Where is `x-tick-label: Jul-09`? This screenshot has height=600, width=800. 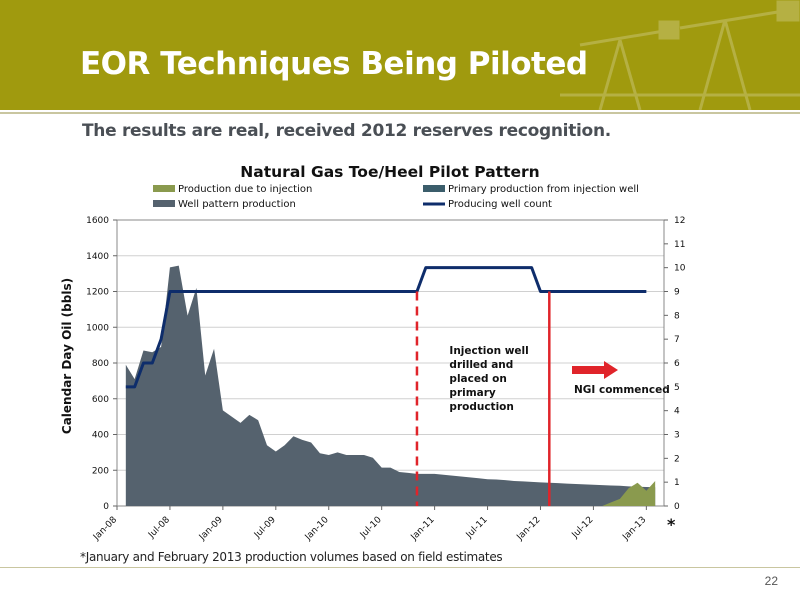 x-tick-label: Jul-09 is located at coordinates (265, 528).